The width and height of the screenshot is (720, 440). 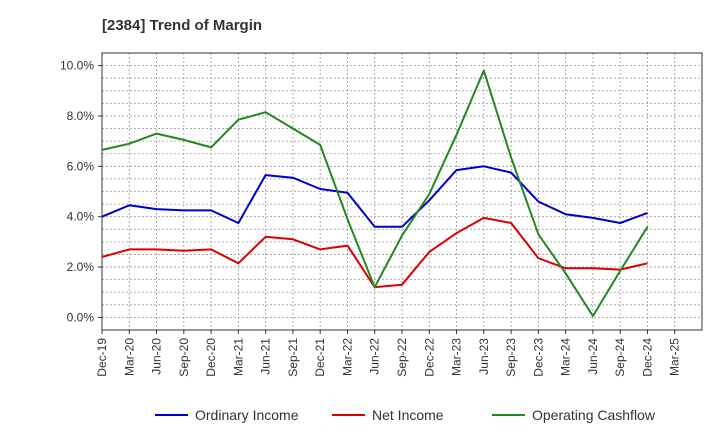 I want to click on x-tick-label: Dec-24, so click(x=647, y=357).